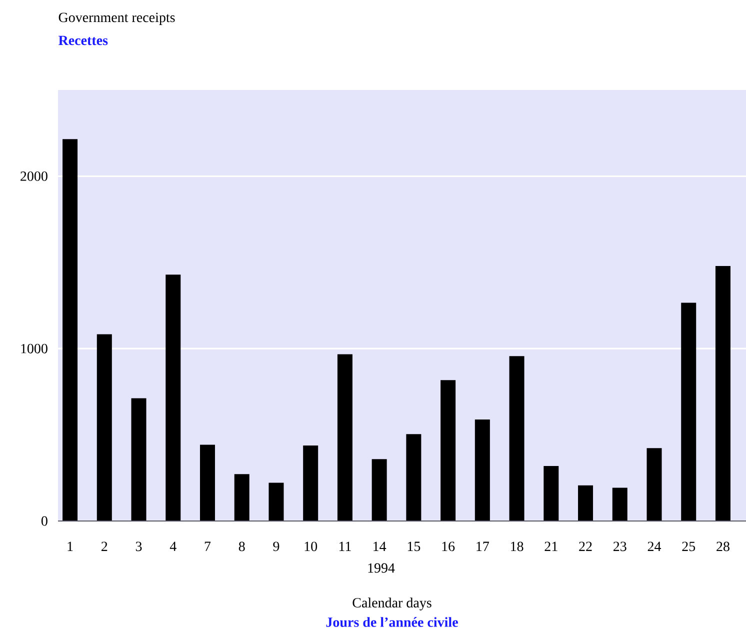 This screenshot has width=746, height=637. Describe the element at coordinates (173, 546) in the screenshot. I see `x-tick-label: 4` at that location.